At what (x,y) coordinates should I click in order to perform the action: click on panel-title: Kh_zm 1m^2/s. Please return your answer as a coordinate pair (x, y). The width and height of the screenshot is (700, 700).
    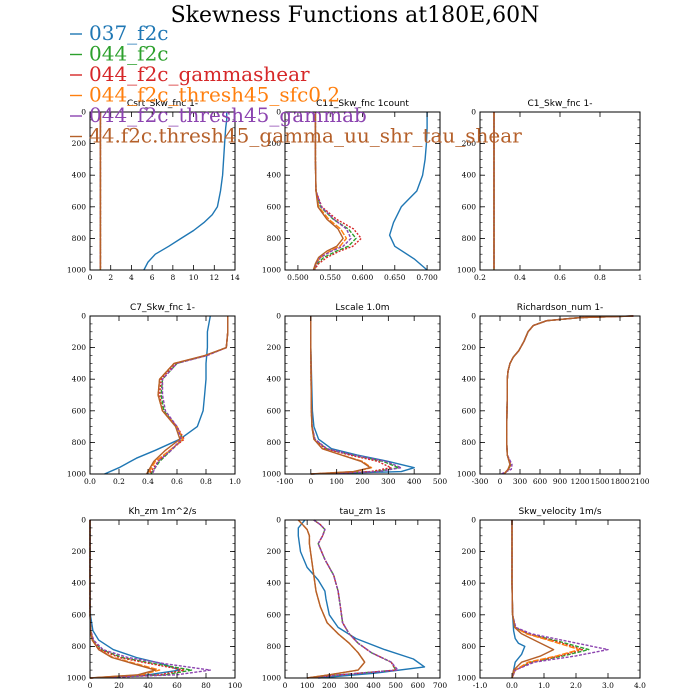
    Looking at the image, I should click on (163, 512).